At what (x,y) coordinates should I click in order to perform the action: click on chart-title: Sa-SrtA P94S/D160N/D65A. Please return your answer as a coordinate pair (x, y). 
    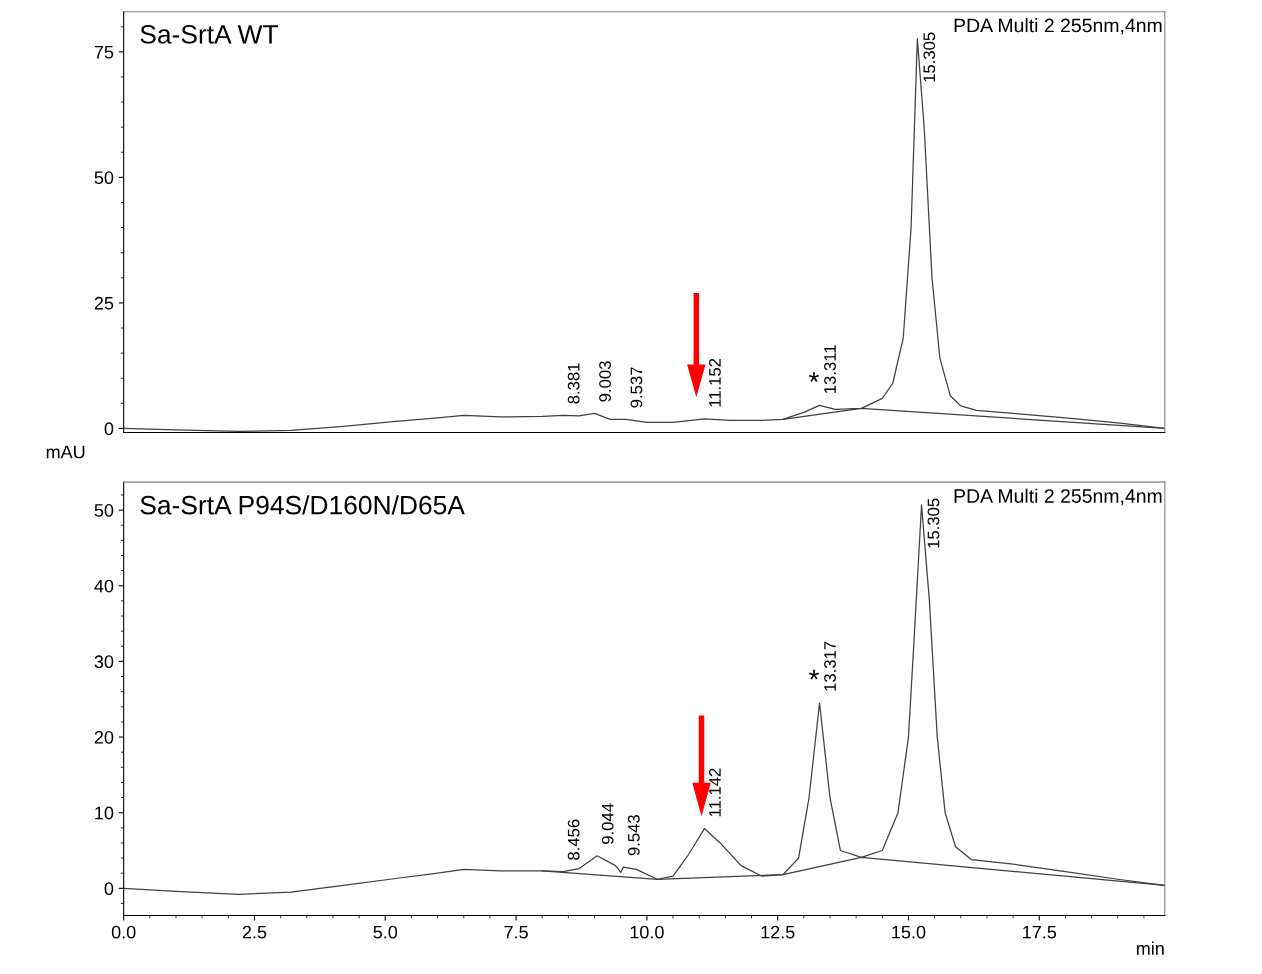
    Looking at the image, I should click on (302, 505).